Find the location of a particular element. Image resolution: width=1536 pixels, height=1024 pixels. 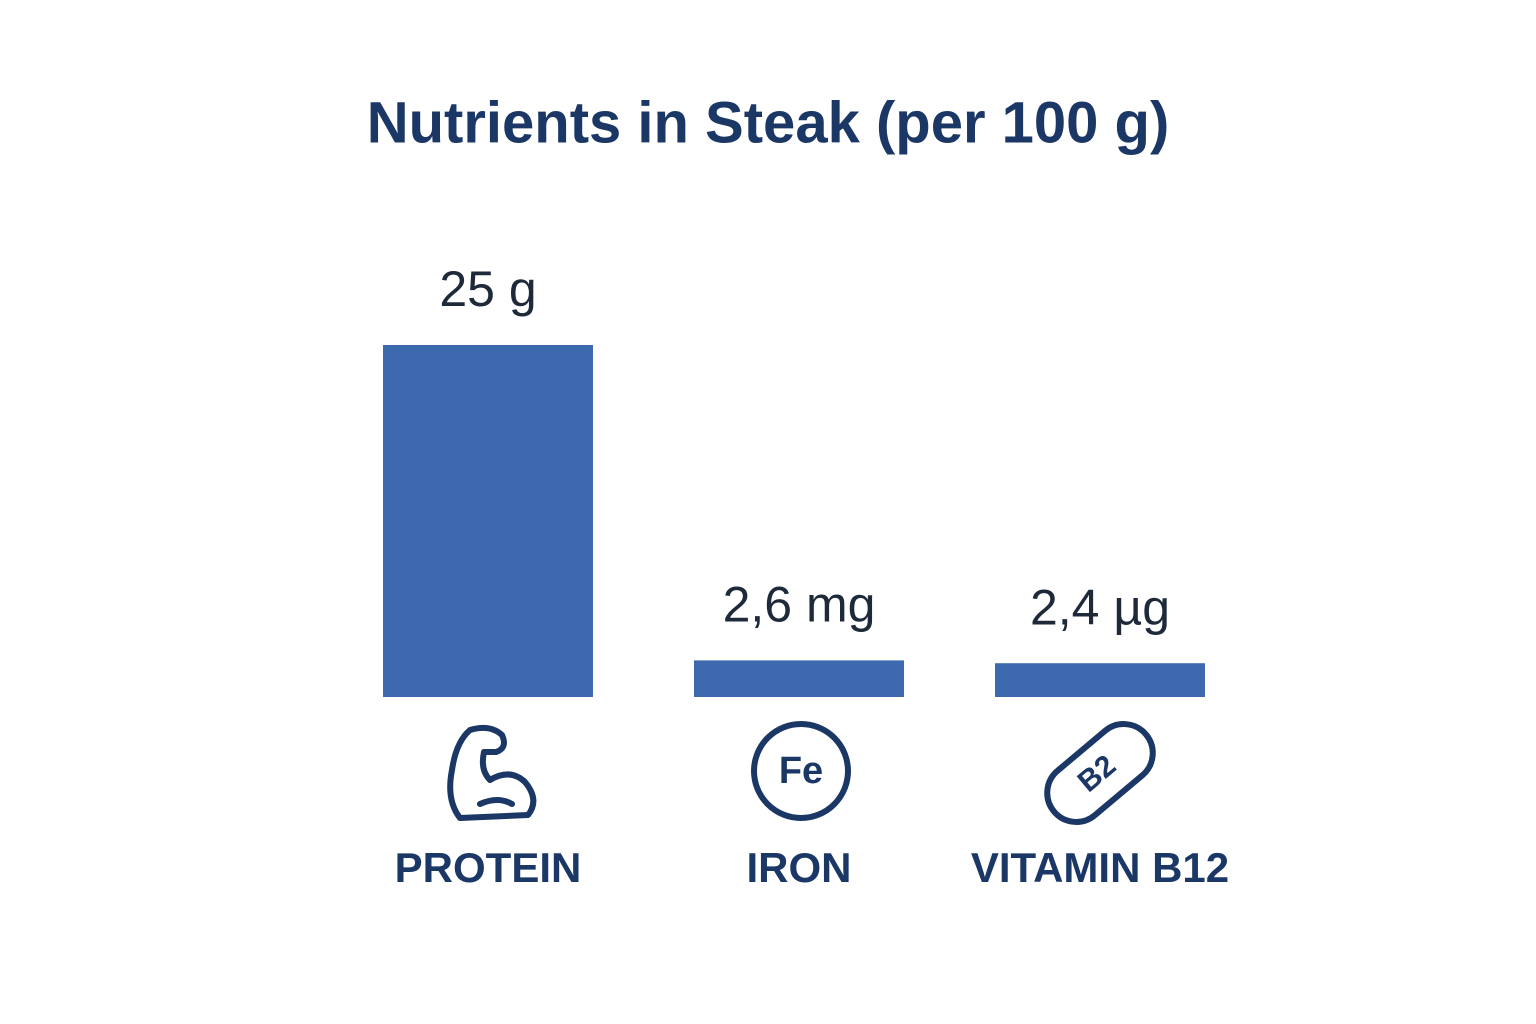

value-label: 25 g is located at coordinates (487, 289).